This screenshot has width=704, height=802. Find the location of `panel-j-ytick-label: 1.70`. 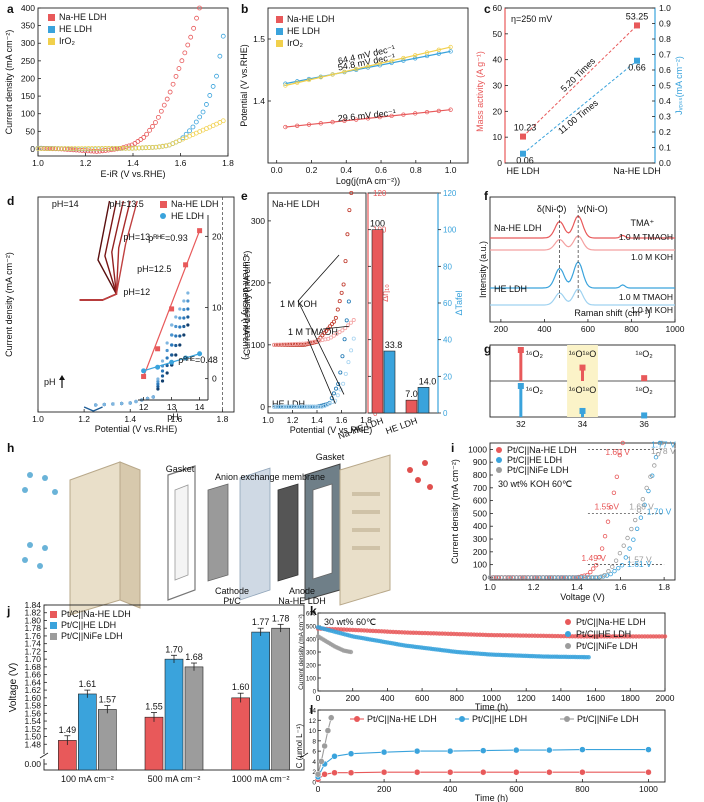

panel-j-ytick-label: 1.70 is located at coordinates (32, 659).